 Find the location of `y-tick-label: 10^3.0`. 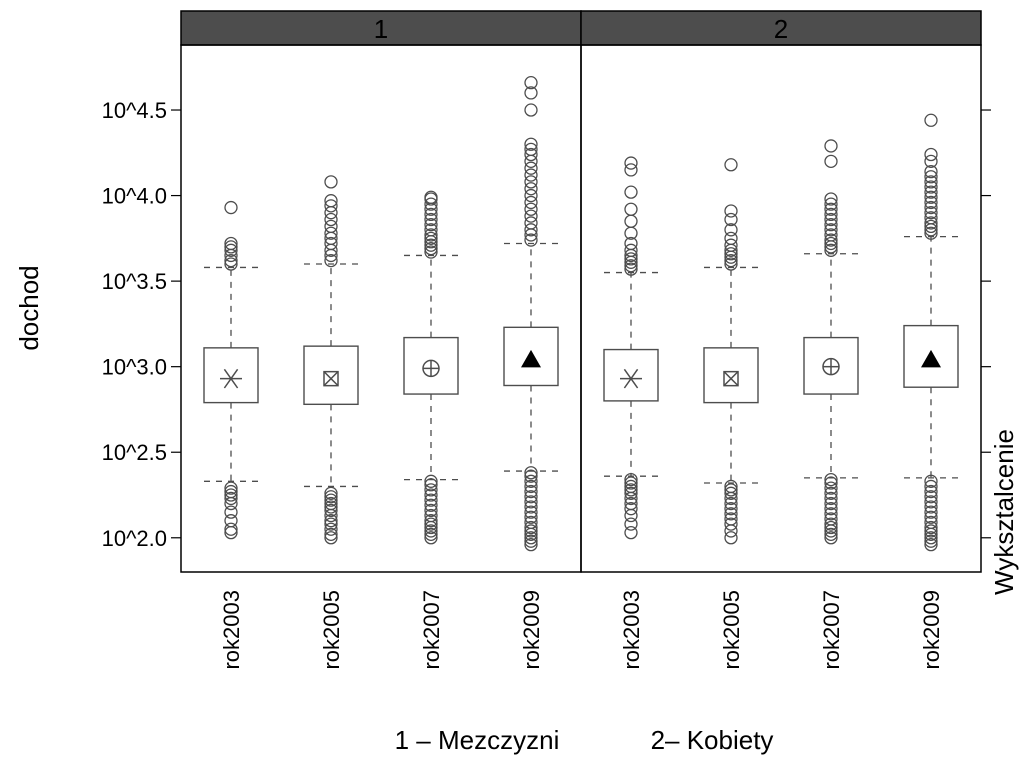

y-tick-label: 10^3.0 is located at coordinates (134, 367).